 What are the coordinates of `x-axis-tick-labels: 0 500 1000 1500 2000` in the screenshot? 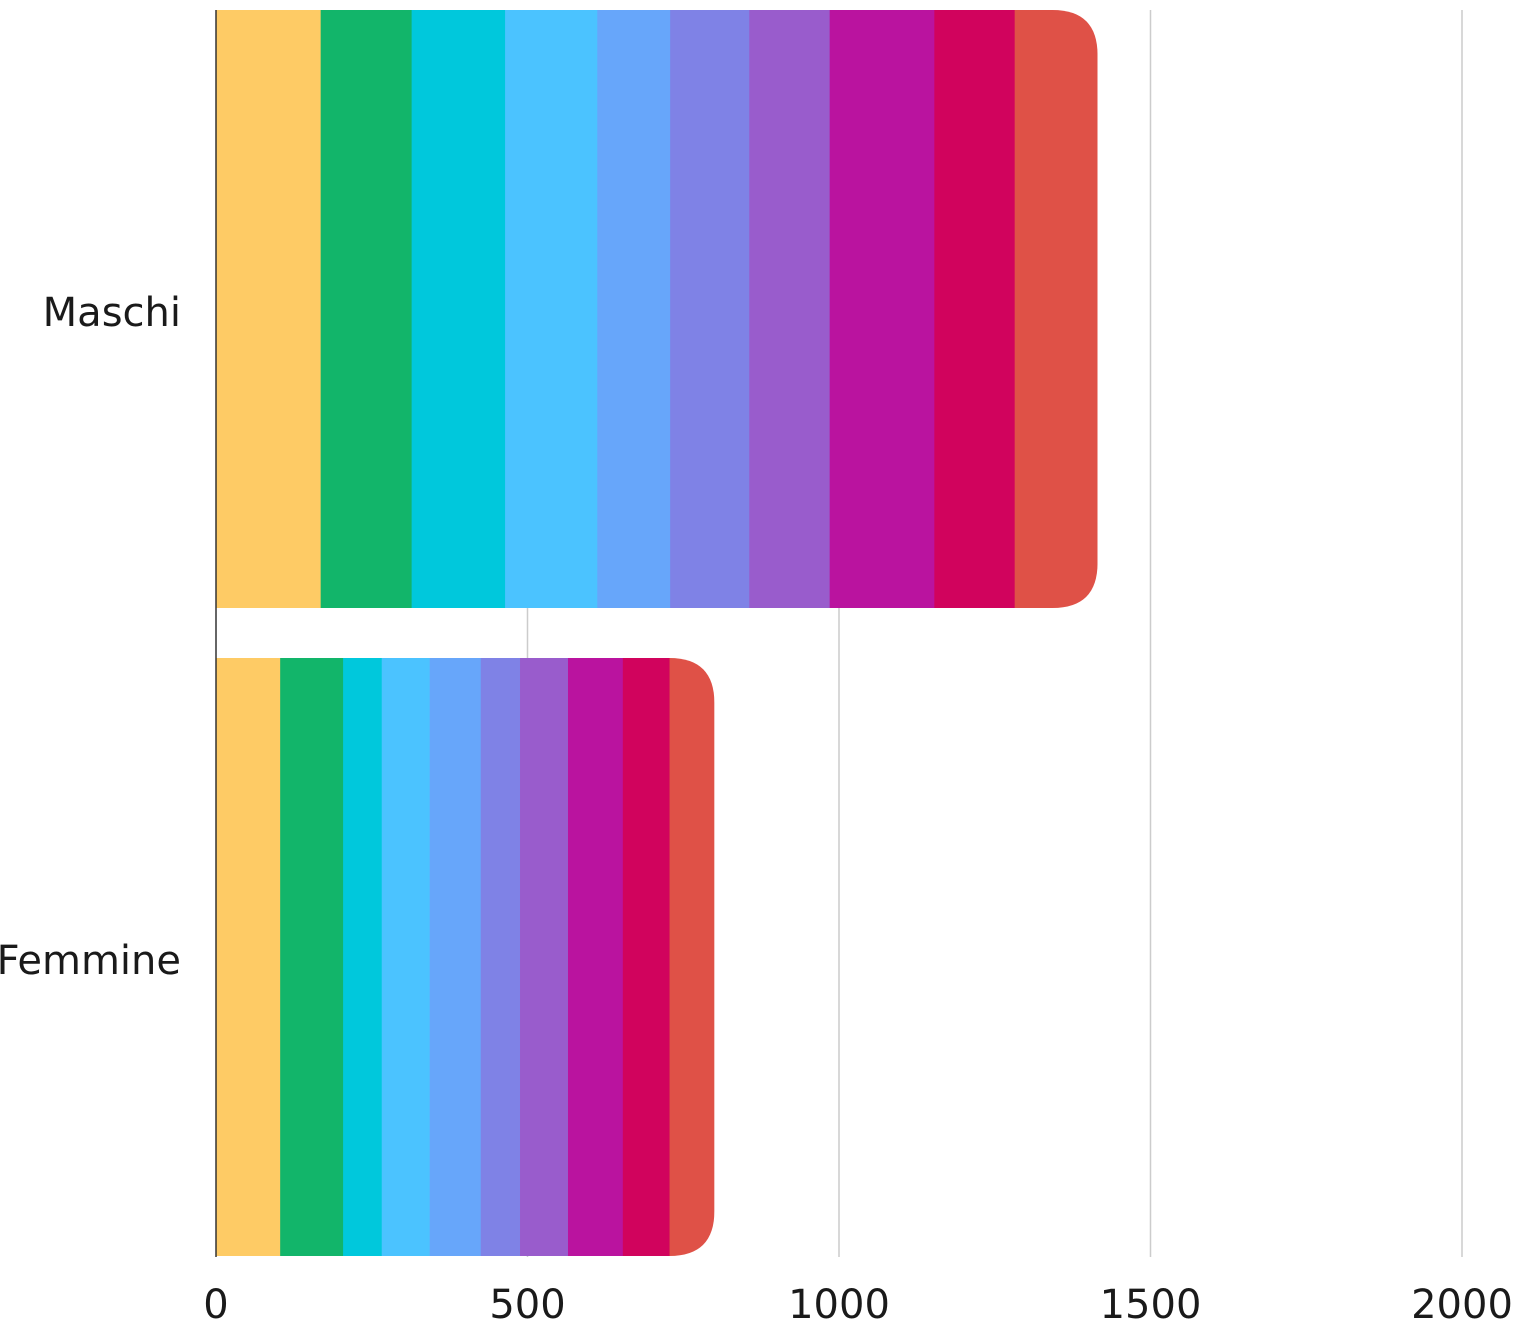 It's located at (858, 1303).